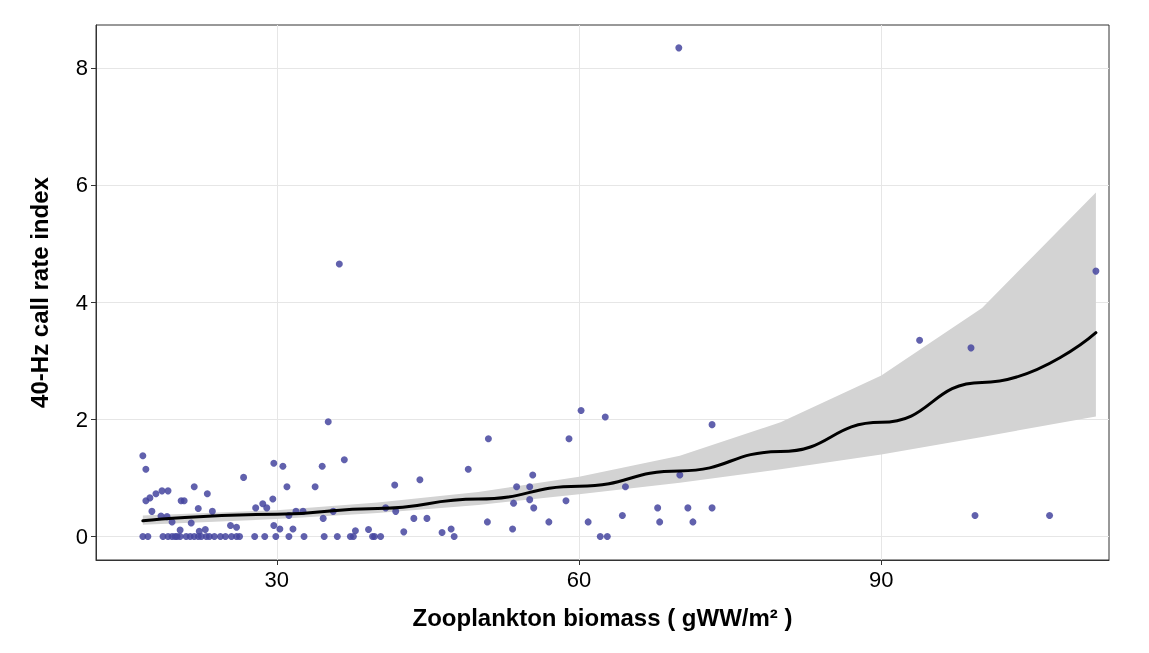 The height and width of the screenshot is (653, 1149). I want to click on y-tick-label: 0, so click(81, 537).